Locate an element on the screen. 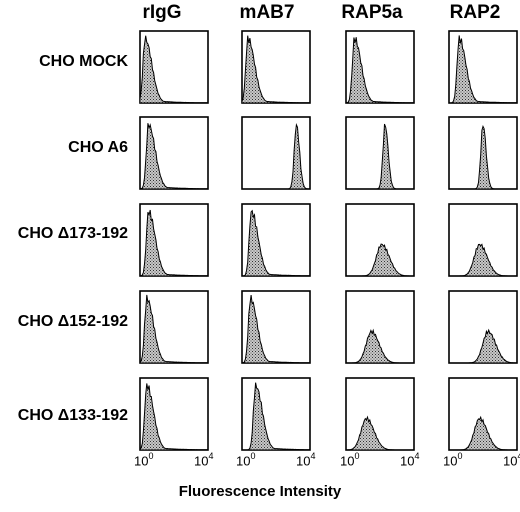 Image resolution: width=520 pixels, height=512 pixels. column-label-mab7: mAB7 is located at coordinates (267, 12).